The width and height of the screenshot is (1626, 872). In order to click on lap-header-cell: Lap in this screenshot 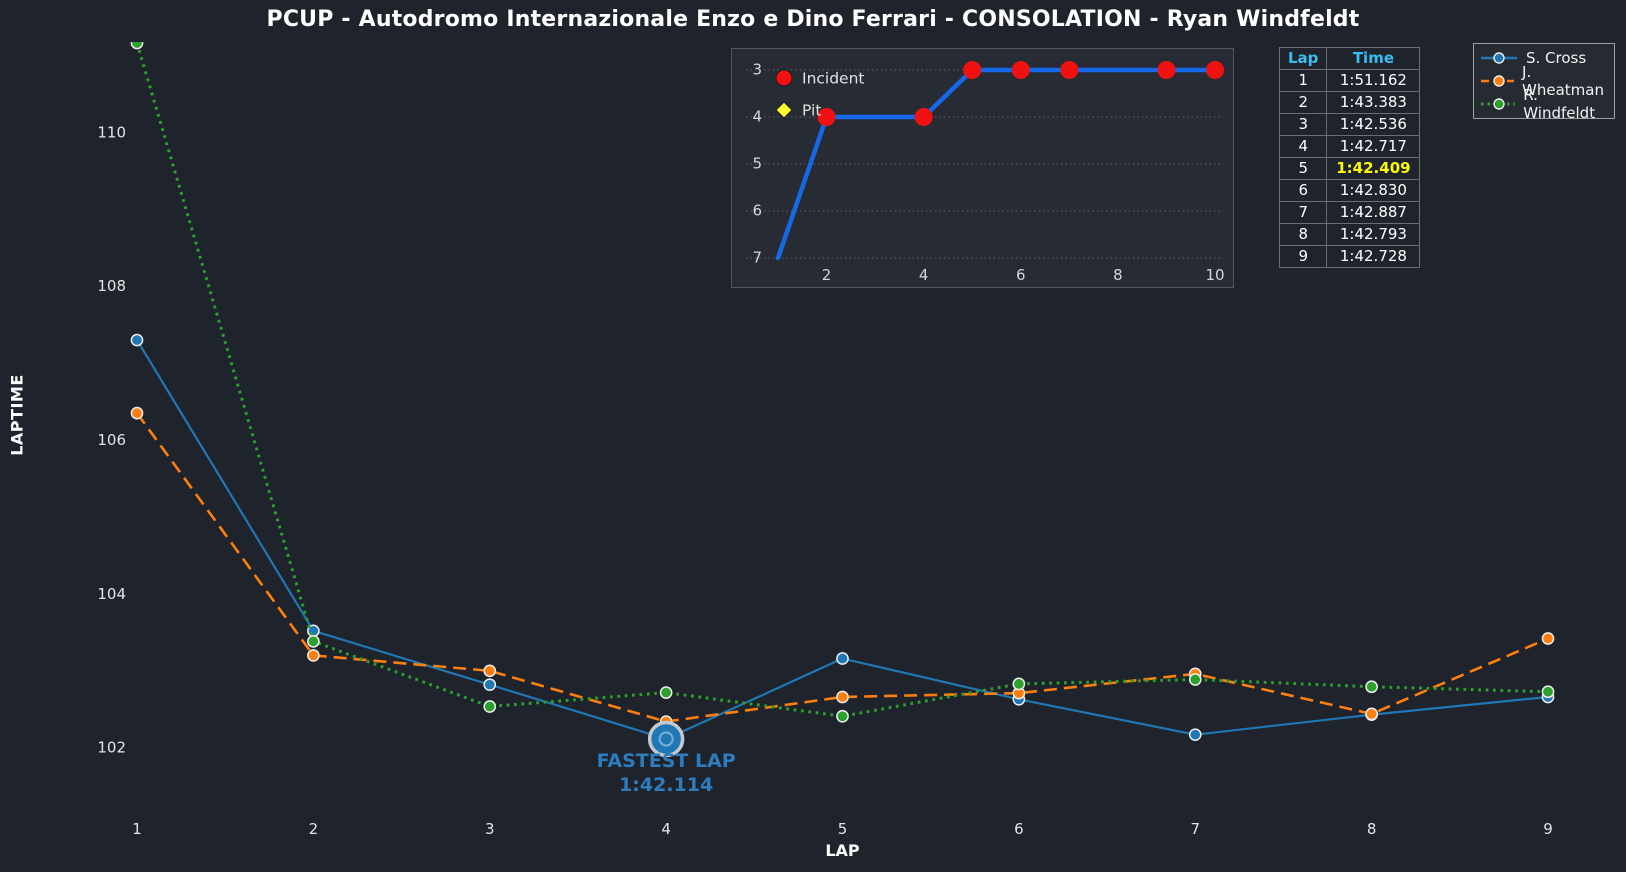, I will do `click(1303, 58)`.